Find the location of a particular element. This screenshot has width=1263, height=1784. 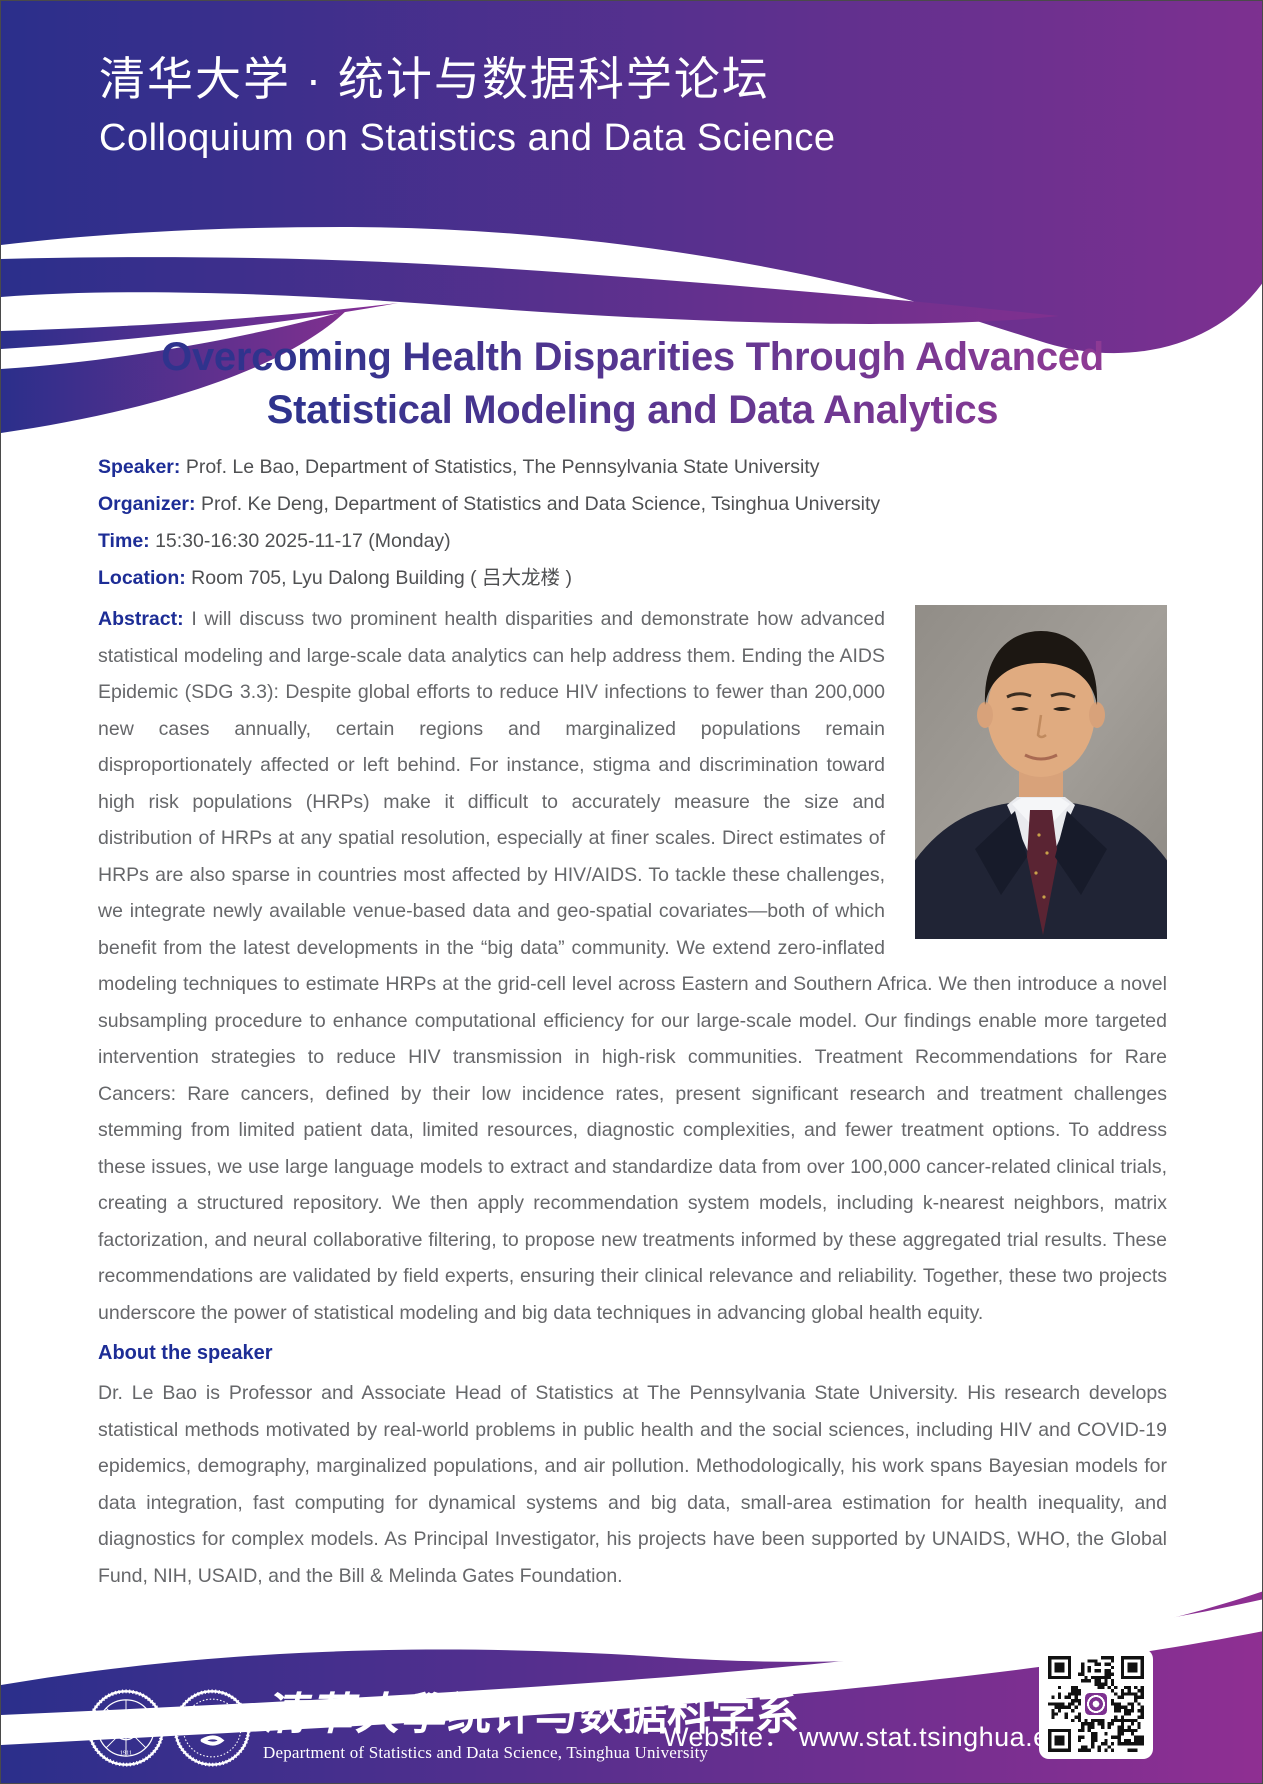

speaker-portrait-graphic is located at coordinates (1041, 772).